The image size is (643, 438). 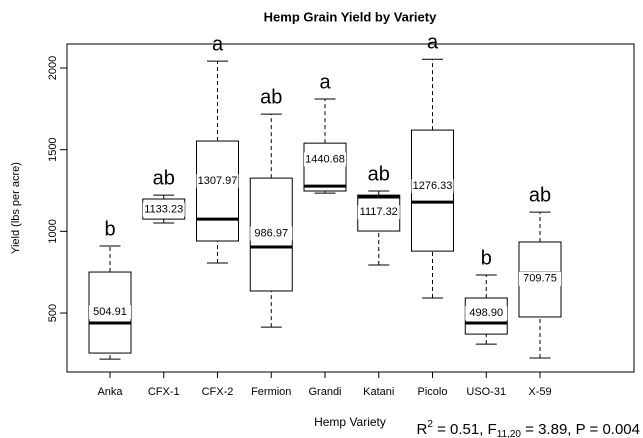 I want to click on x-axis-label: Hemp Variety, so click(x=350, y=422).